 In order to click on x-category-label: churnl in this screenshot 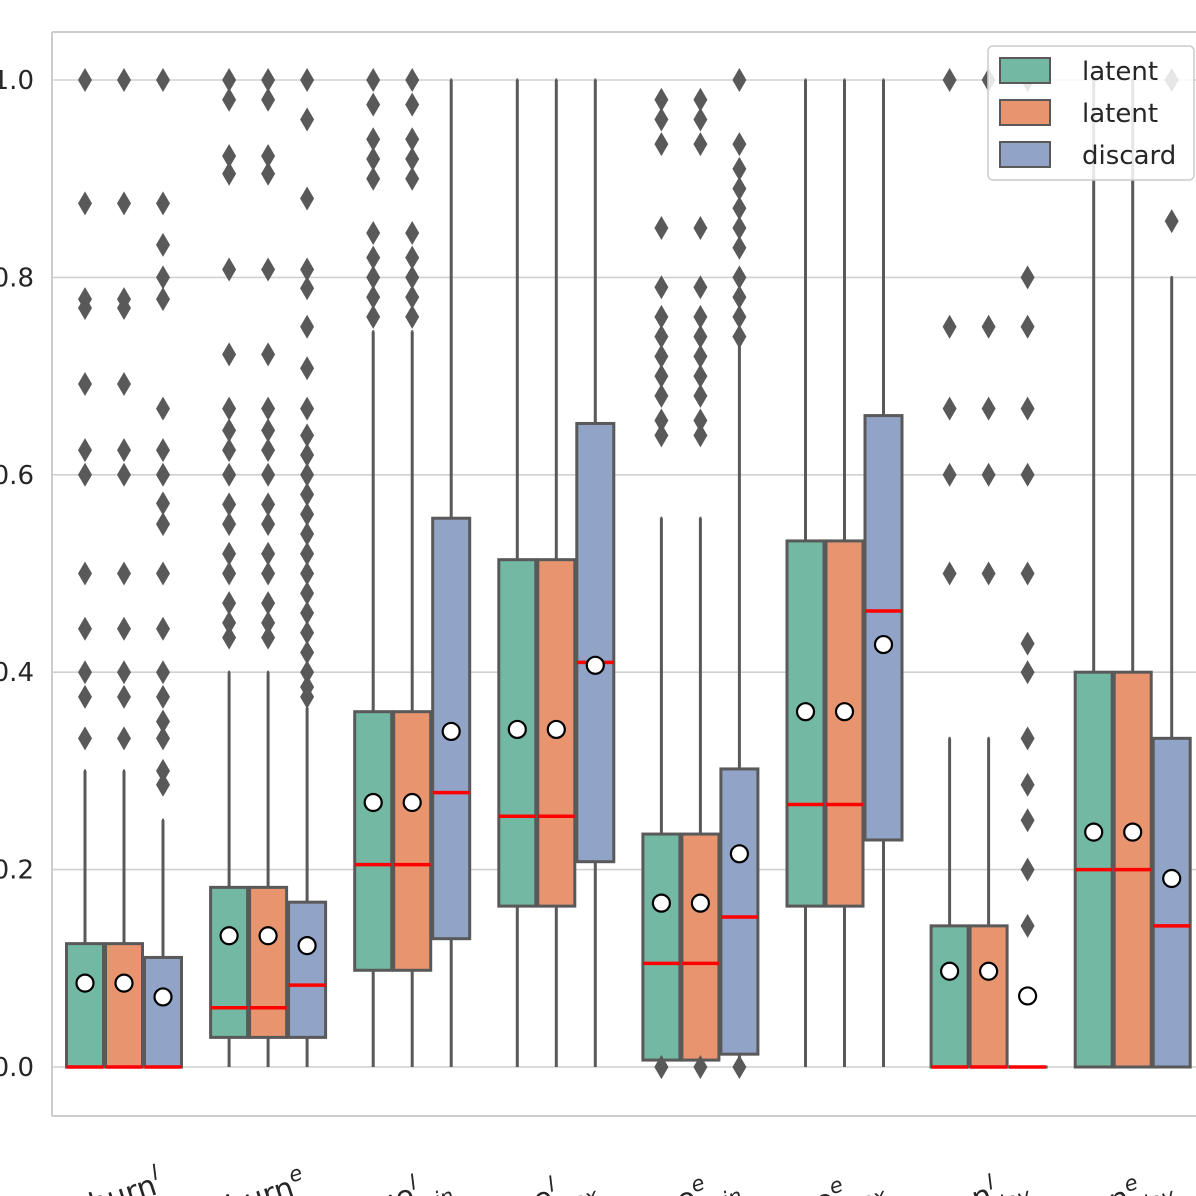, I will do `click(117, 1178)`.